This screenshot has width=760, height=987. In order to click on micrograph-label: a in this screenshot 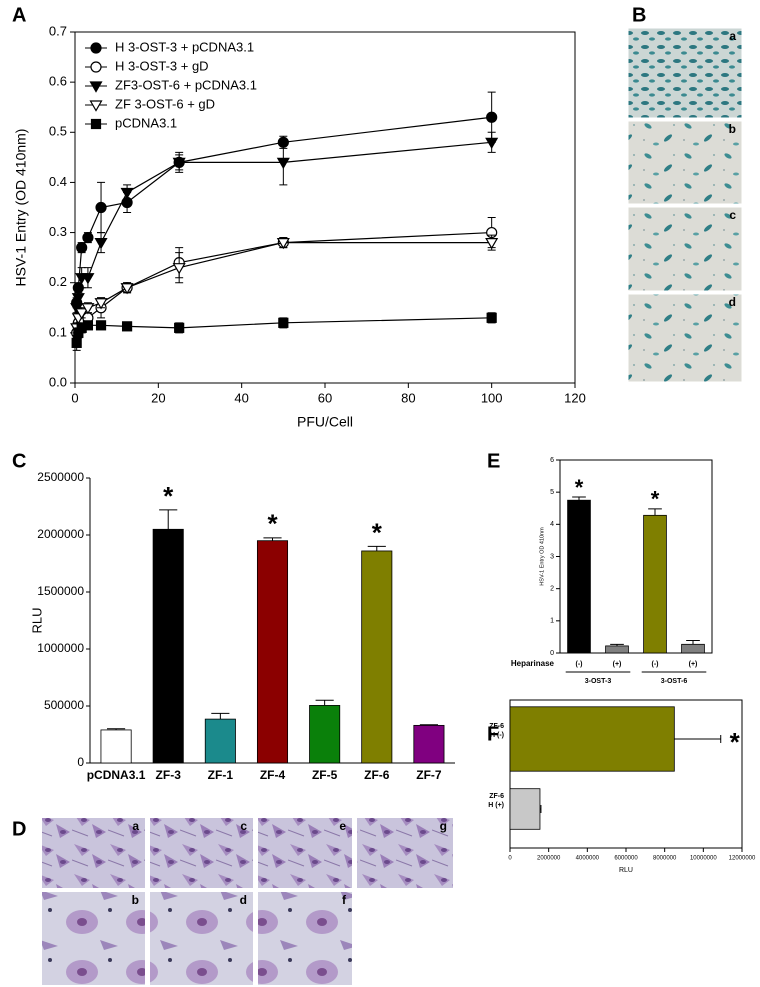, I will do `click(732, 36)`.